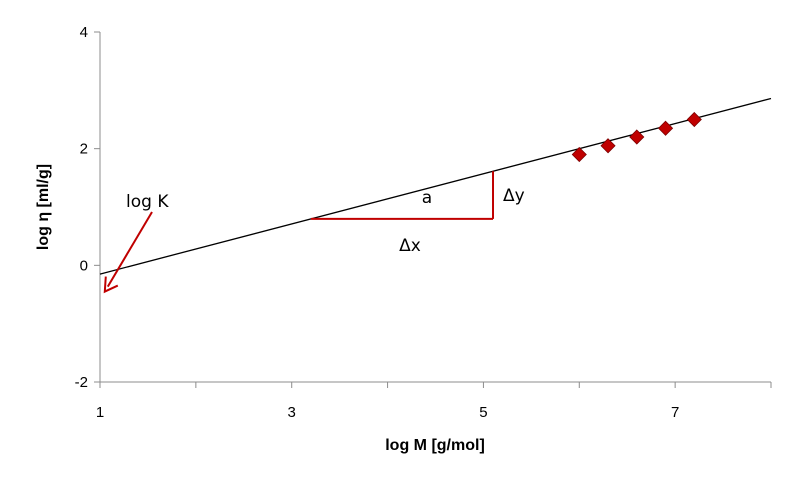 This screenshot has width=800, height=489. What do you see at coordinates (675, 412) in the screenshot?
I see `x-tick-label: 7` at bounding box center [675, 412].